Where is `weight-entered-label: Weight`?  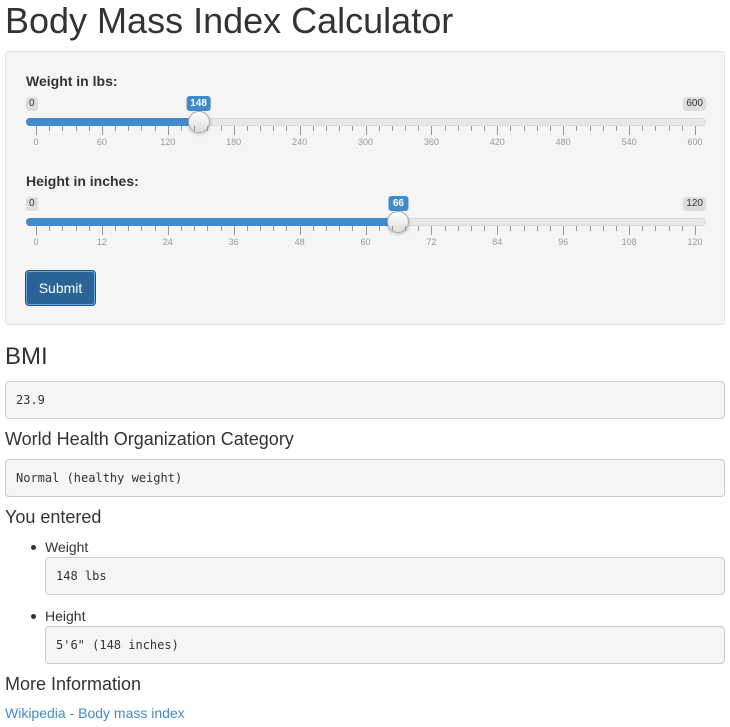
weight-entered-label: Weight is located at coordinates (67, 547).